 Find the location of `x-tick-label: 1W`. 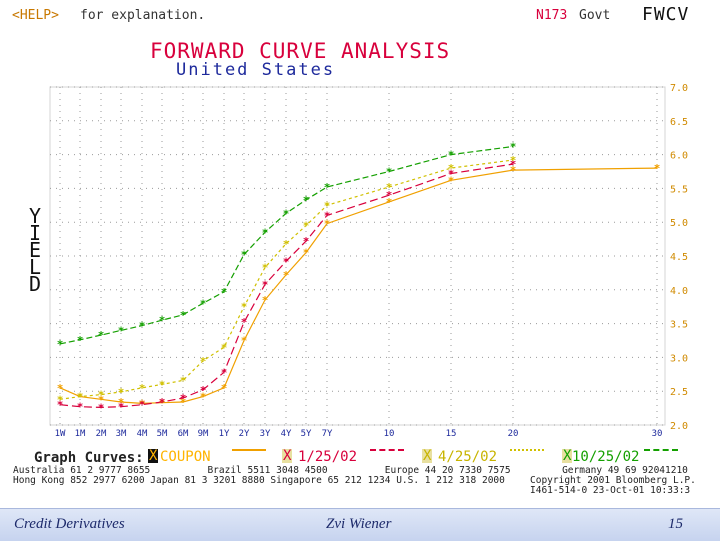

x-tick-label: 1W is located at coordinates (60, 434).